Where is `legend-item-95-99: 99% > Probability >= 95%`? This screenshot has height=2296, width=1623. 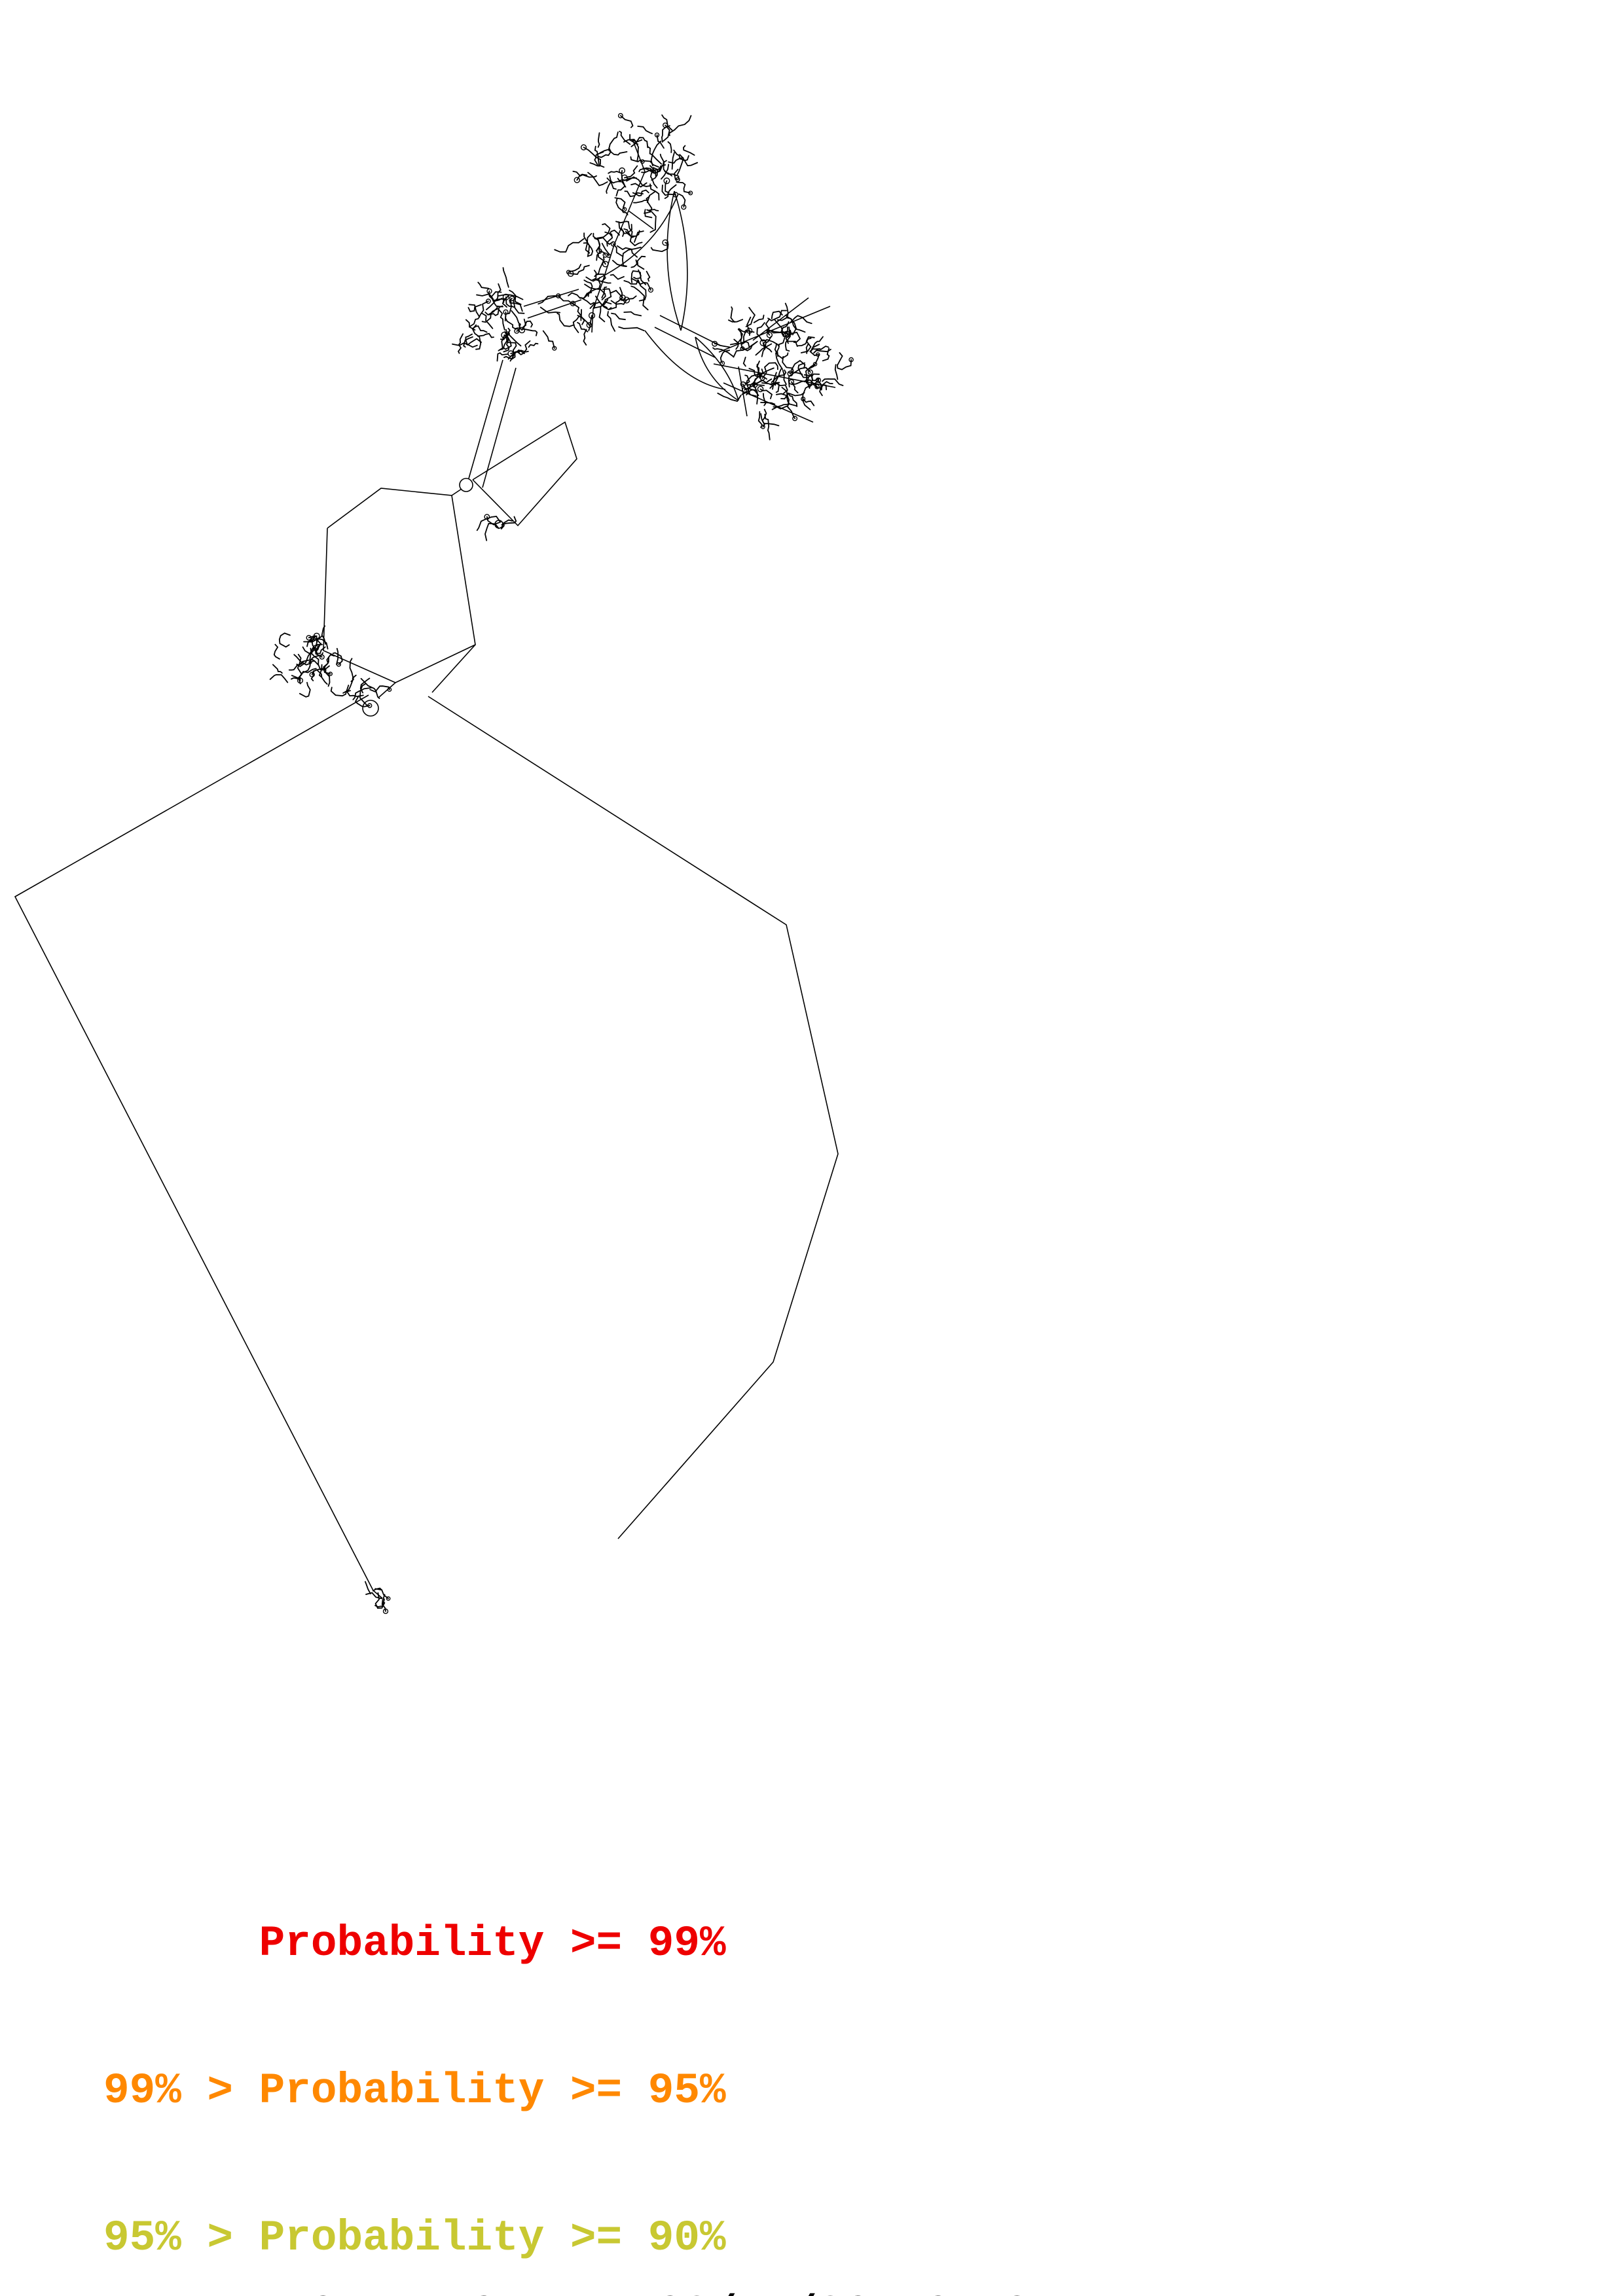 legend-item-95-99: 99% > Probability >= 95% is located at coordinates (414, 2090).